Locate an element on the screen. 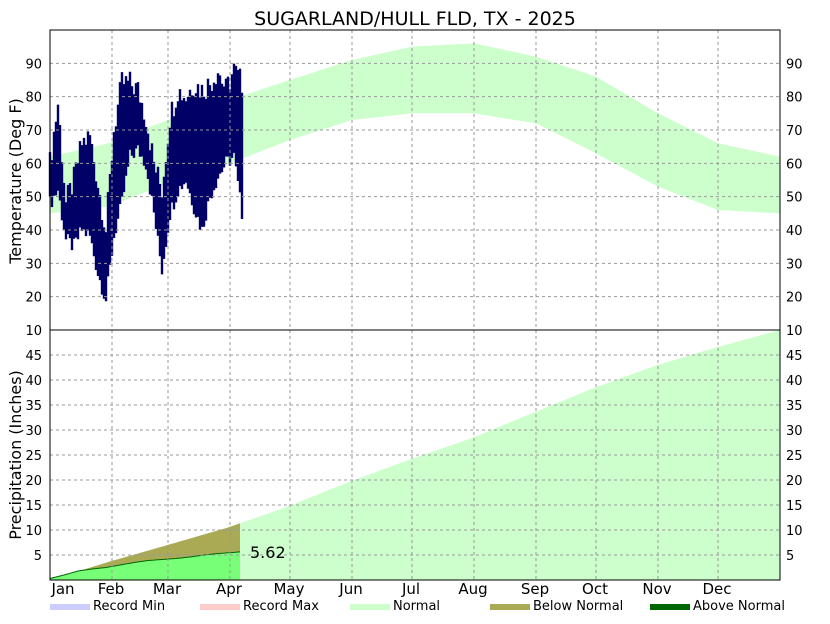  month-label: Jun is located at coordinates (350, 589).